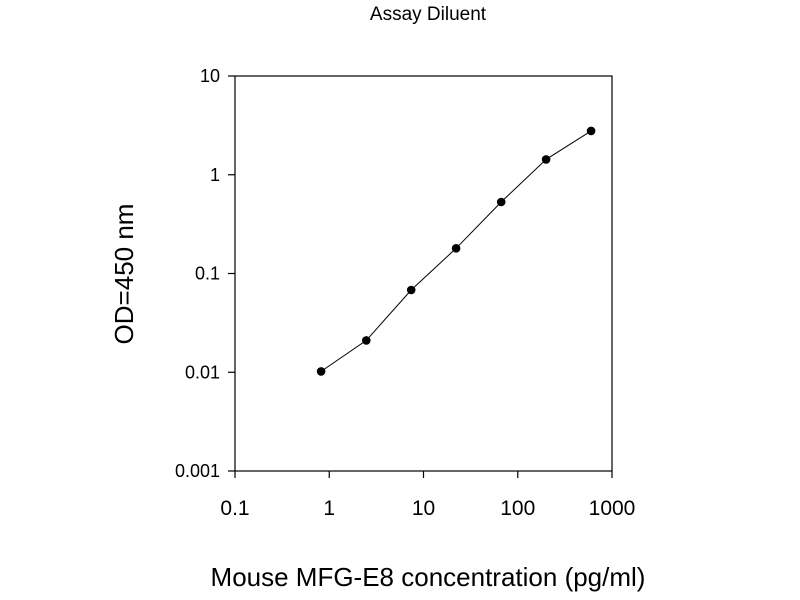 Image resolution: width=800 pixels, height=600 pixels. What do you see at coordinates (612, 508) in the screenshot?
I see `x-tick-label: 1000` at bounding box center [612, 508].